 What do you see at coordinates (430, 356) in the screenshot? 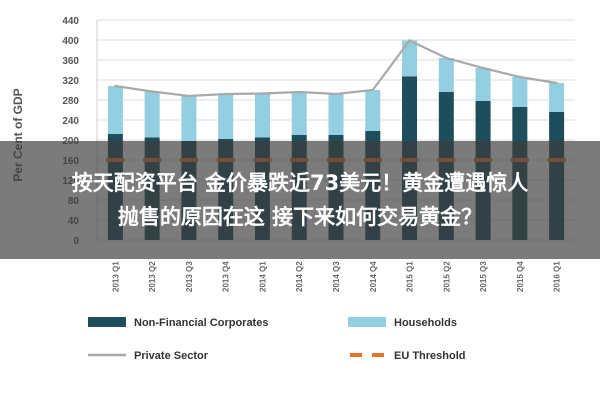
I see `legend-label: EU Threshold` at bounding box center [430, 356].